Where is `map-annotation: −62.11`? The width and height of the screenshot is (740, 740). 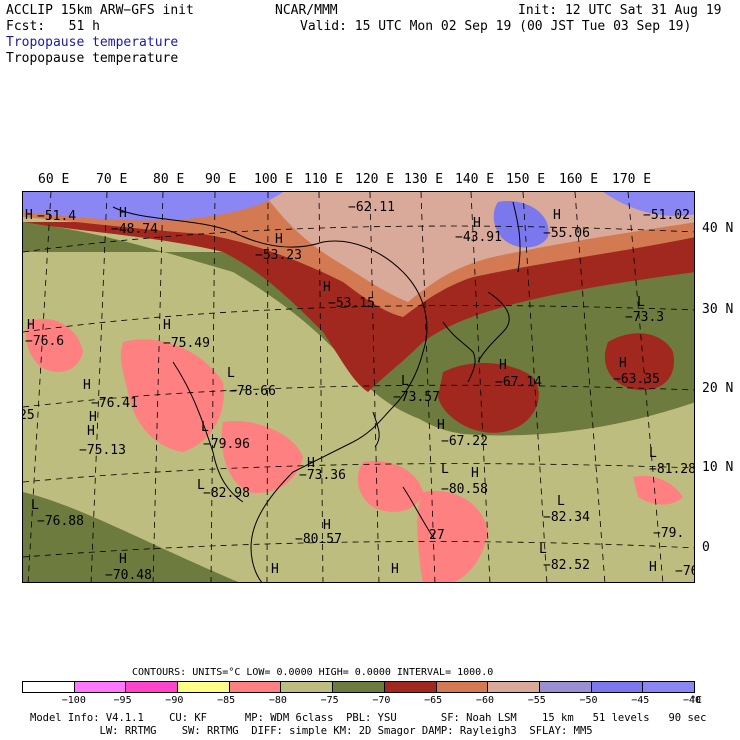 map-annotation: −62.11 is located at coordinates (371, 207).